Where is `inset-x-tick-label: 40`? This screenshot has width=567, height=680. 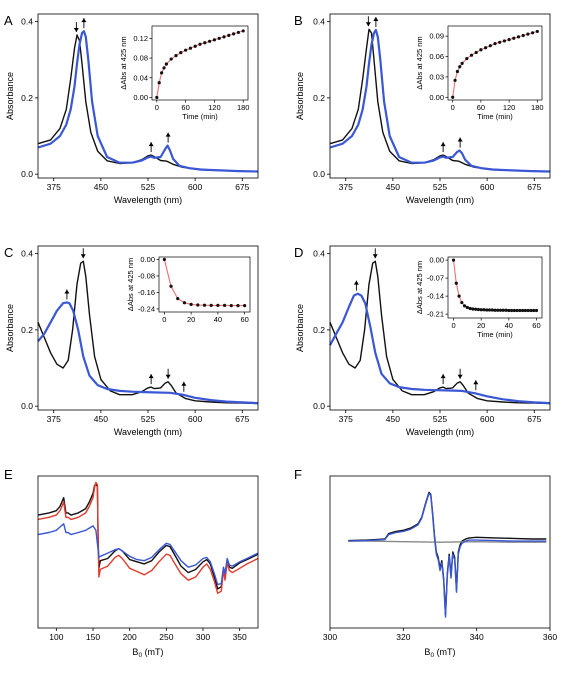 inset-x-tick-label: 40 is located at coordinates (218, 319).